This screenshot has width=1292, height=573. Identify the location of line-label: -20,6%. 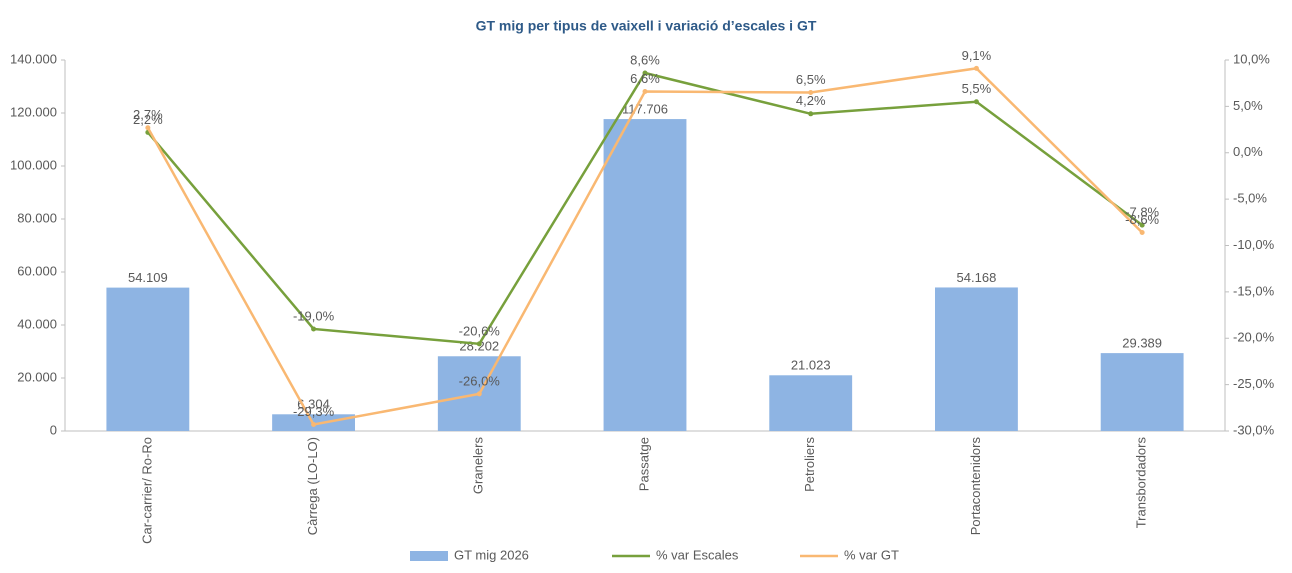
(480, 330).